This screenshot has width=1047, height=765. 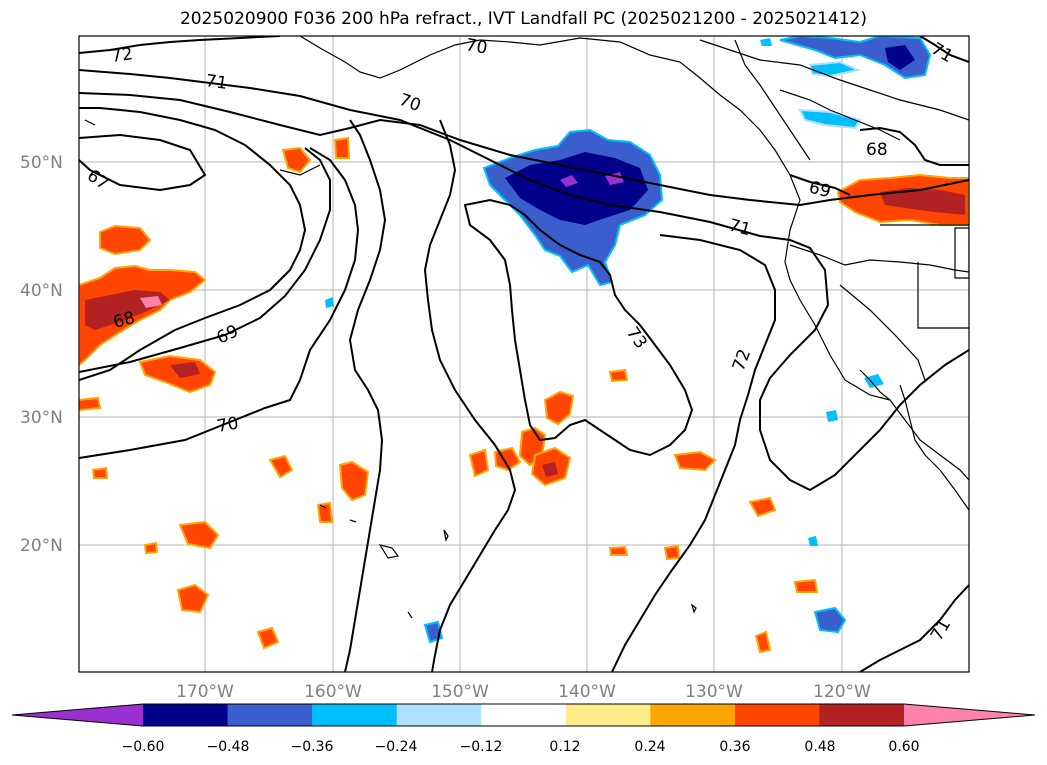 I want to click on blue-region-small-ne, so click(x=835, y=69).